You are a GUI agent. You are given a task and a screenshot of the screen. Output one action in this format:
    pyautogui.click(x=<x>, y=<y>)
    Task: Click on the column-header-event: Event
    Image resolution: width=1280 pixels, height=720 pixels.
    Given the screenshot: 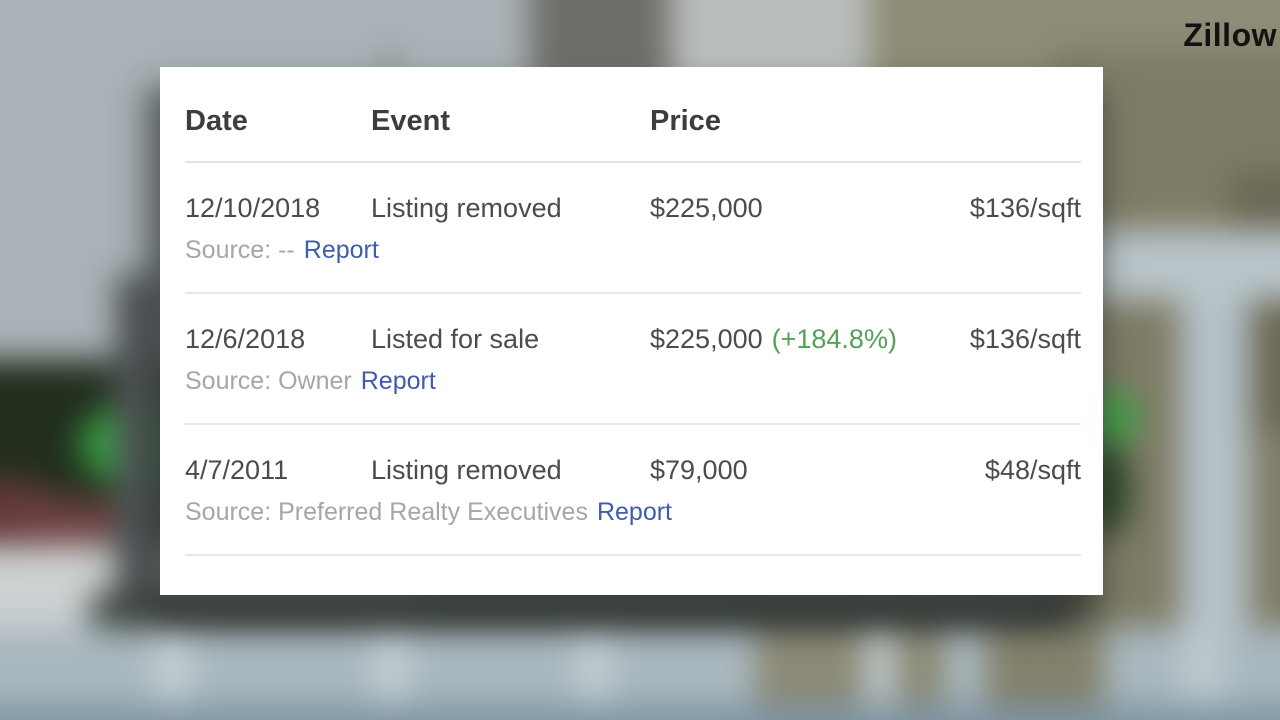 What is the action you would take?
    pyautogui.click(x=410, y=120)
    